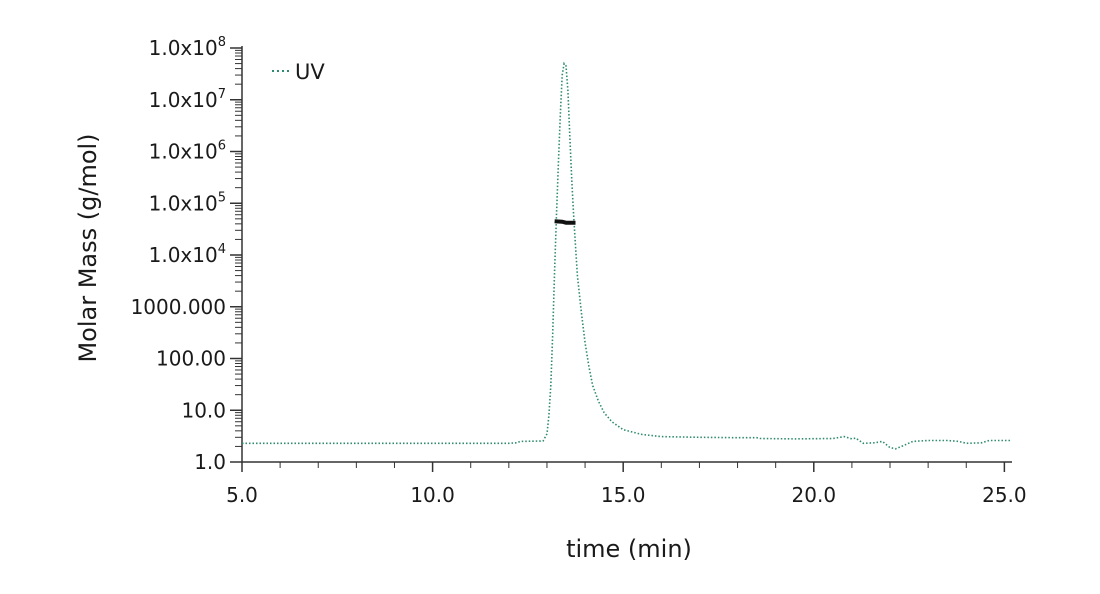  Describe the element at coordinates (88, 247) in the screenshot. I see `y-axis-title: Molar Mass (g/mol)` at that location.